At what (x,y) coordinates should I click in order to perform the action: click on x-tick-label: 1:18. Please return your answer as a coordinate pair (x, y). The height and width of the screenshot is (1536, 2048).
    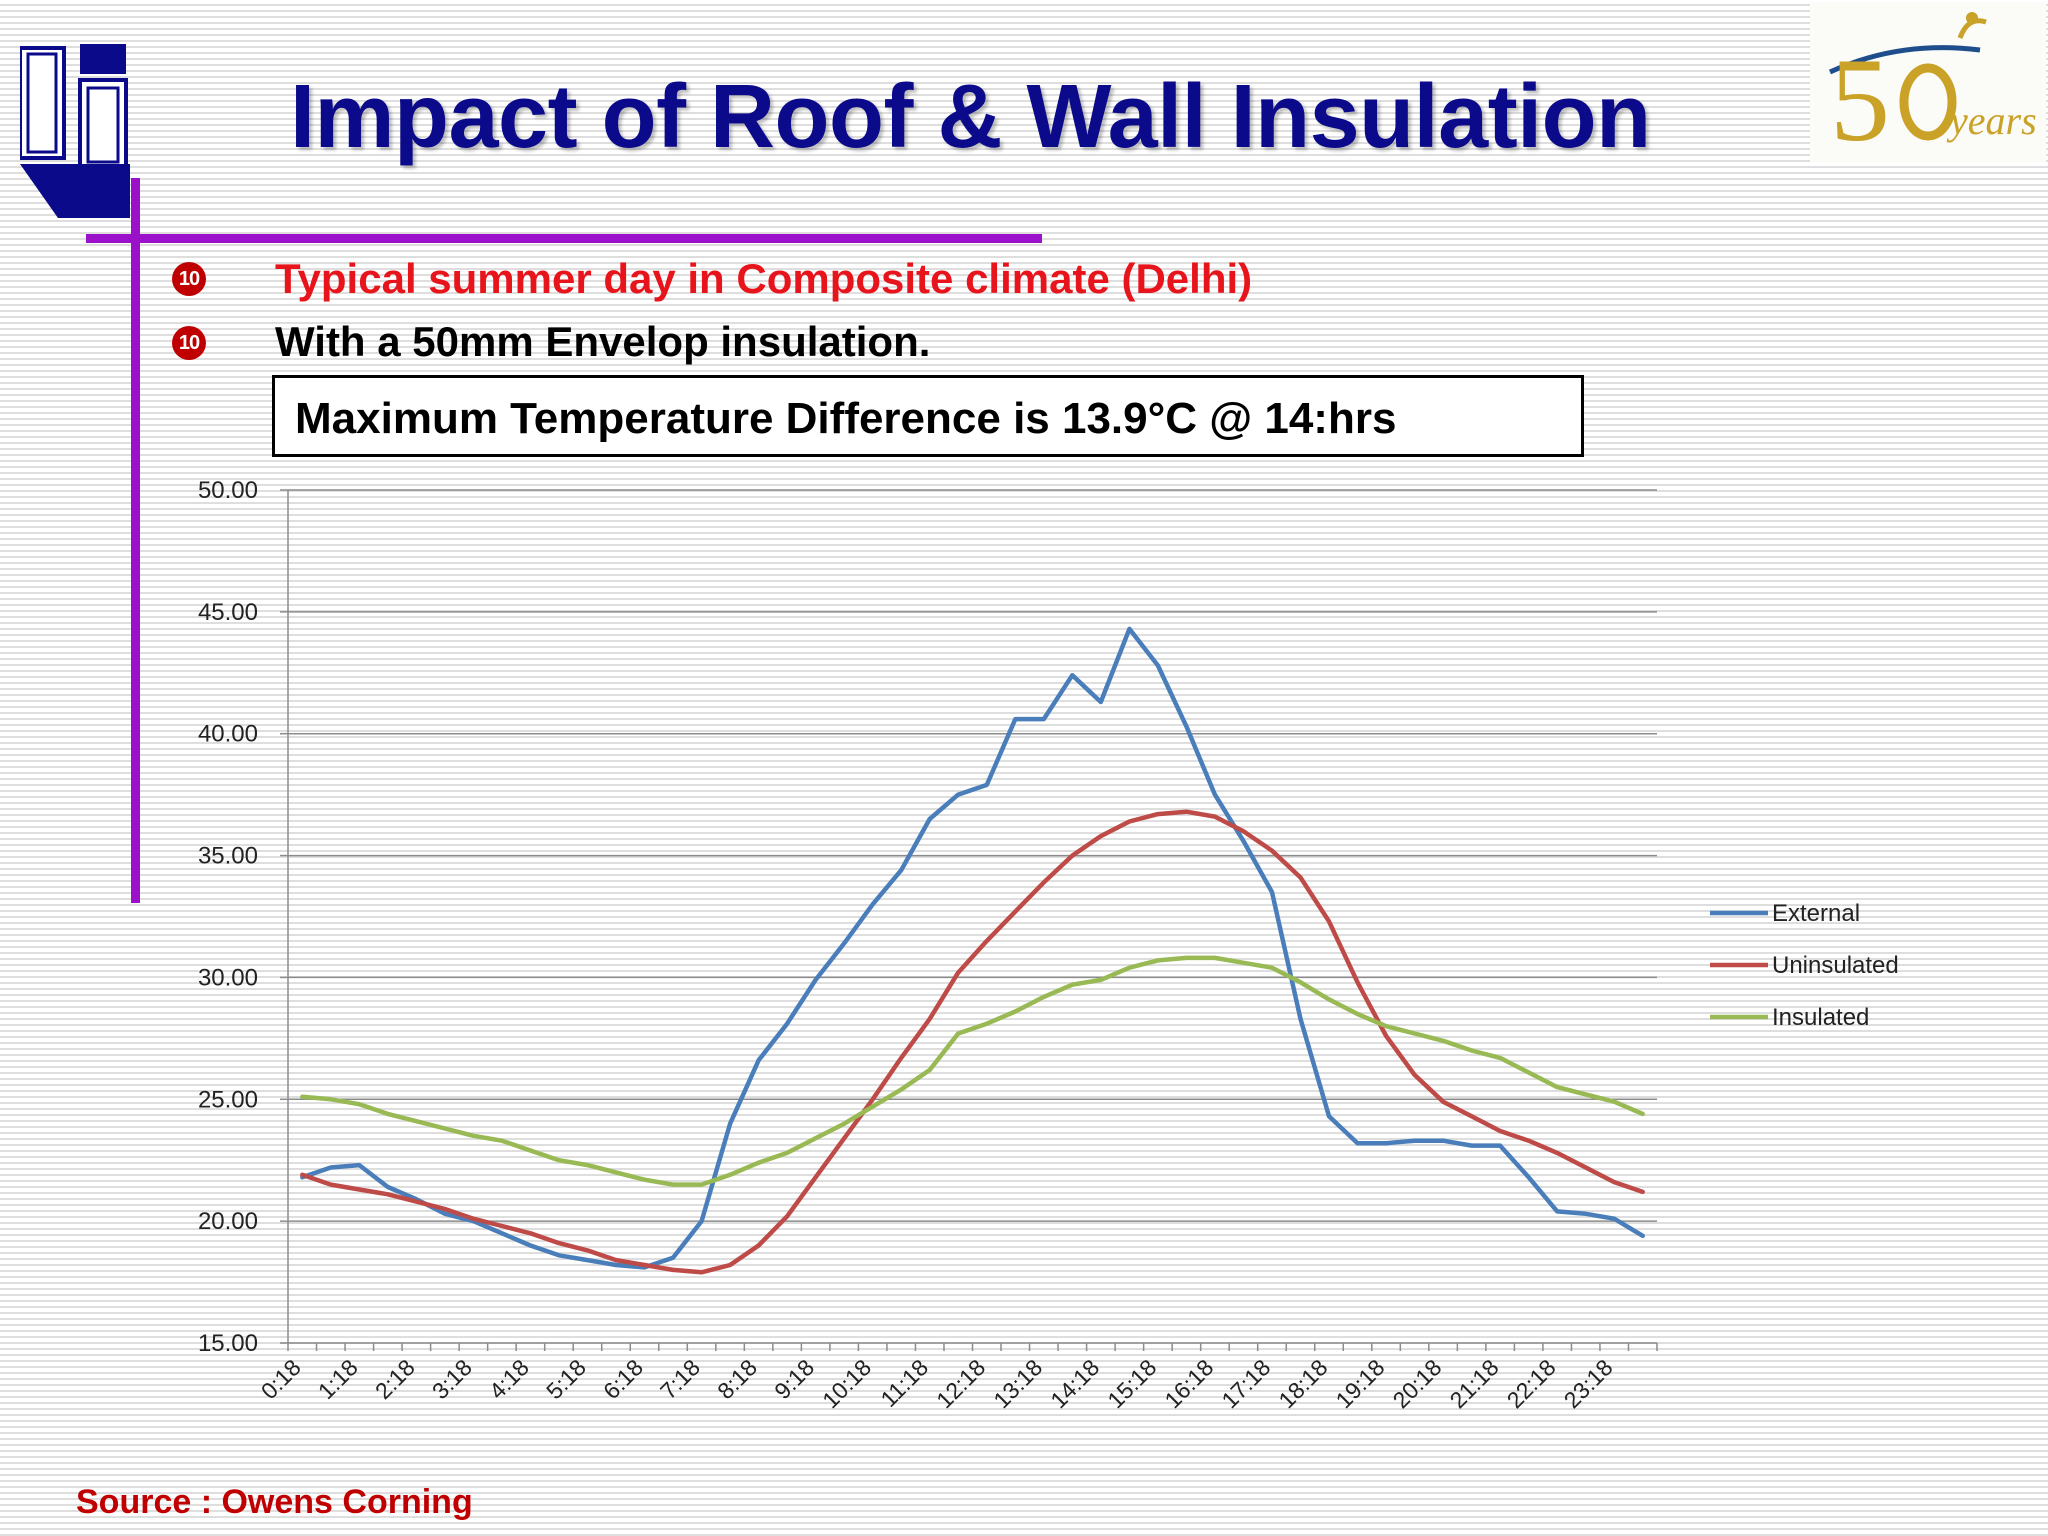
    Looking at the image, I should click on (338, 1379).